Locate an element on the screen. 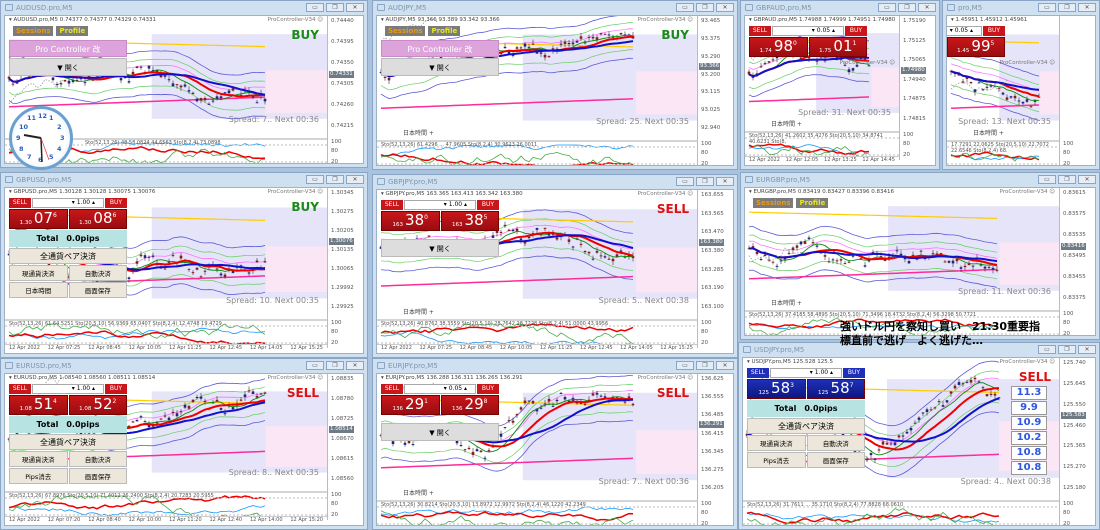  buy-price-button: 1.08 52 2 is located at coordinates (97, 405).